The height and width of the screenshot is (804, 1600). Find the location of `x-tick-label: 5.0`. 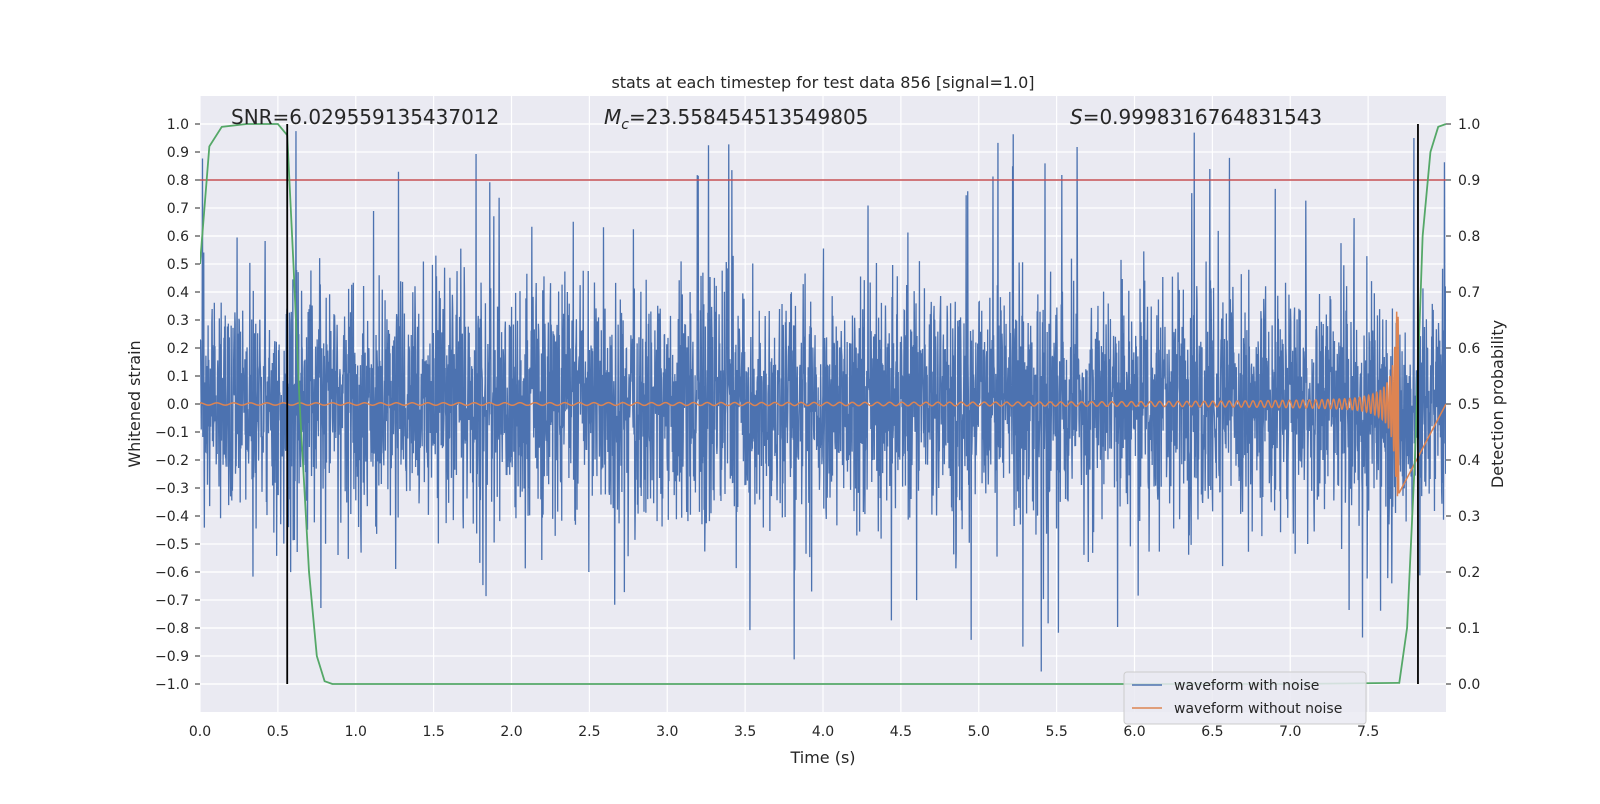

x-tick-label: 5.0 is located at coordinates (979, 732).